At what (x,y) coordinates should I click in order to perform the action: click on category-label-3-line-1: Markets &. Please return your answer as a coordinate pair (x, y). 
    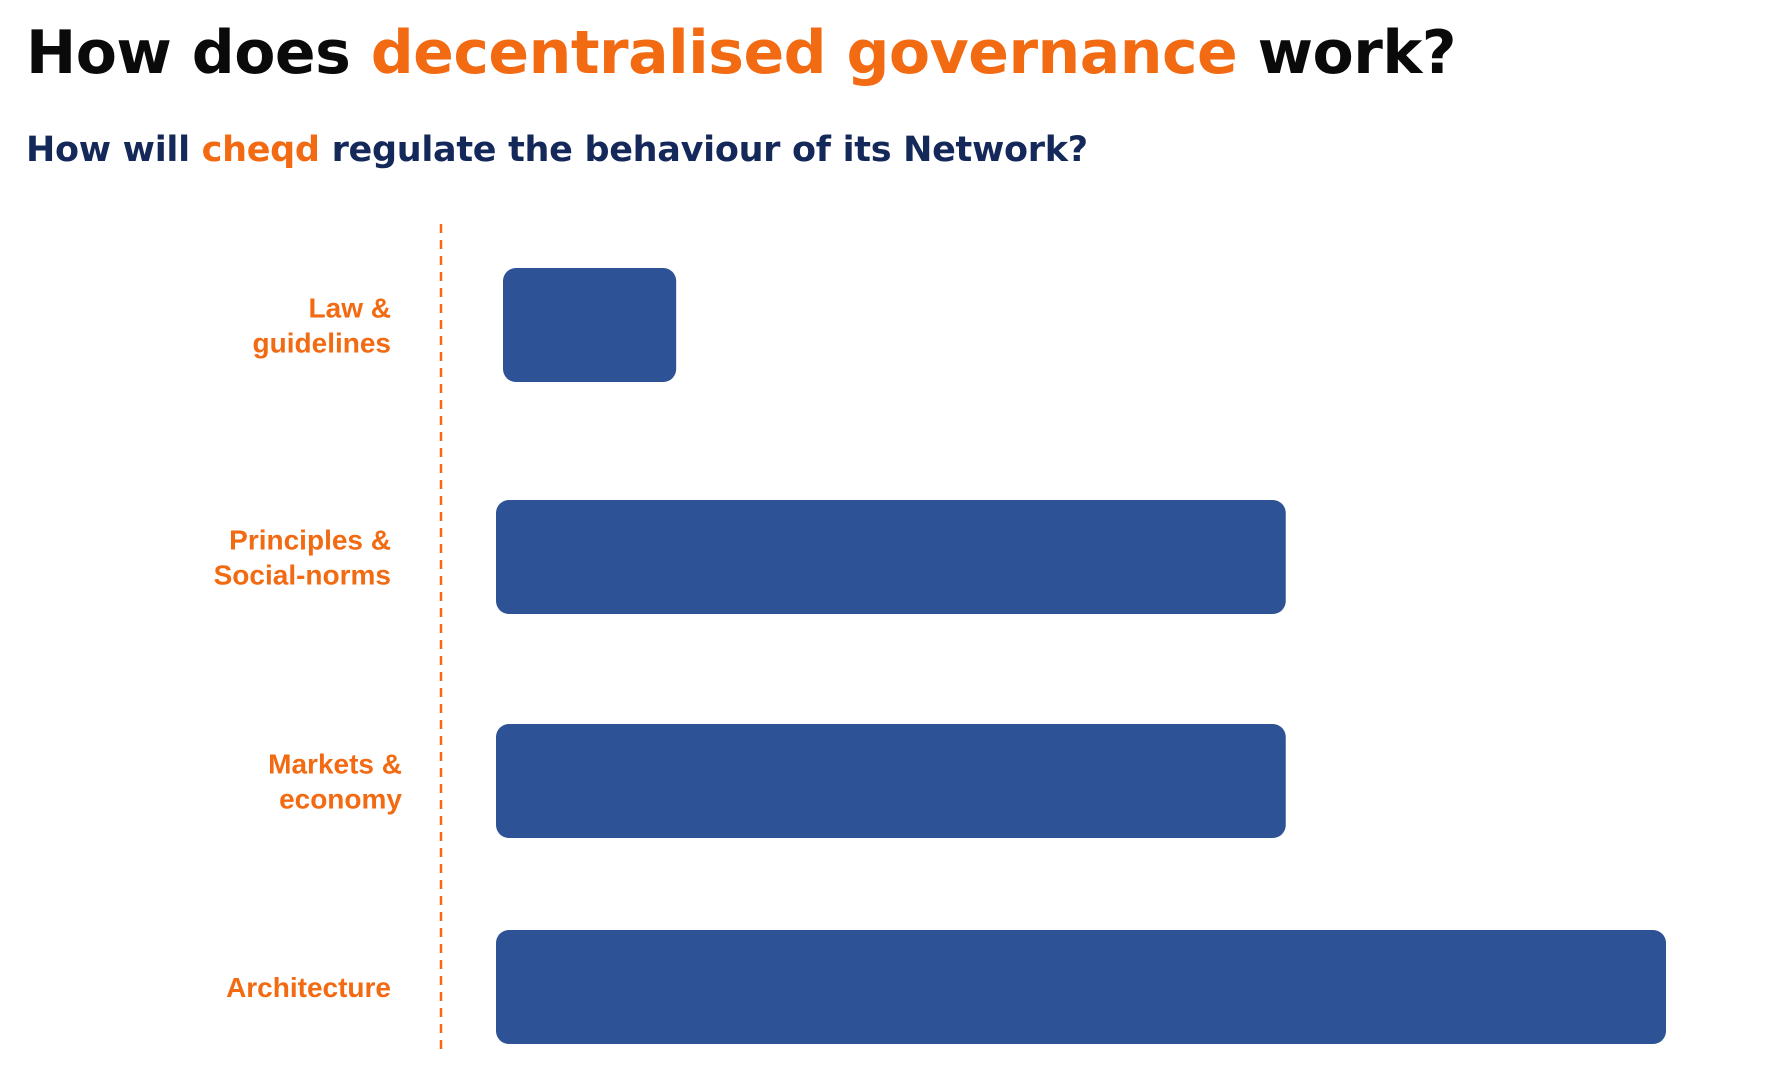
    Looking at the image, I should click on (335, 764).